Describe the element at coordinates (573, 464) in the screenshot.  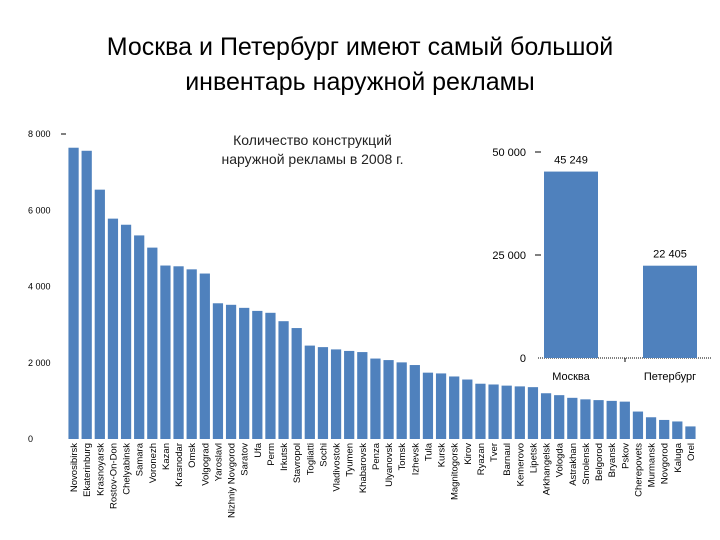
I see `category-label: Astrakhan` at that location.